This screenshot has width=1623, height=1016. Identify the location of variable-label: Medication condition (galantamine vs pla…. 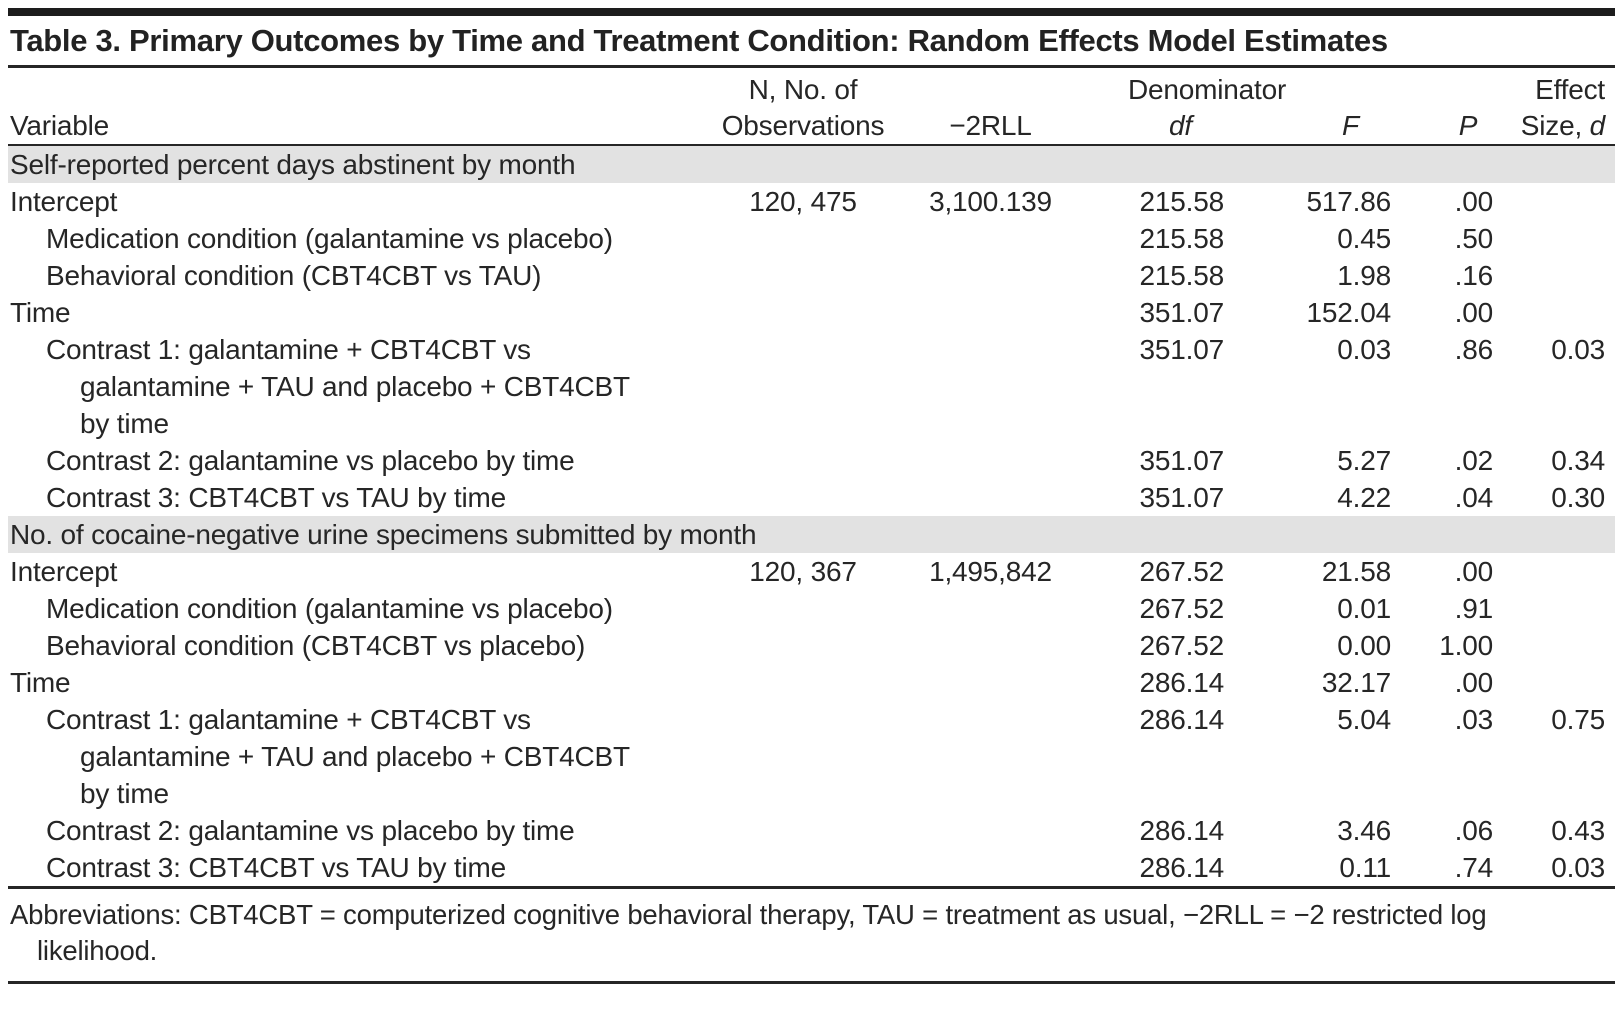
(329, 608).